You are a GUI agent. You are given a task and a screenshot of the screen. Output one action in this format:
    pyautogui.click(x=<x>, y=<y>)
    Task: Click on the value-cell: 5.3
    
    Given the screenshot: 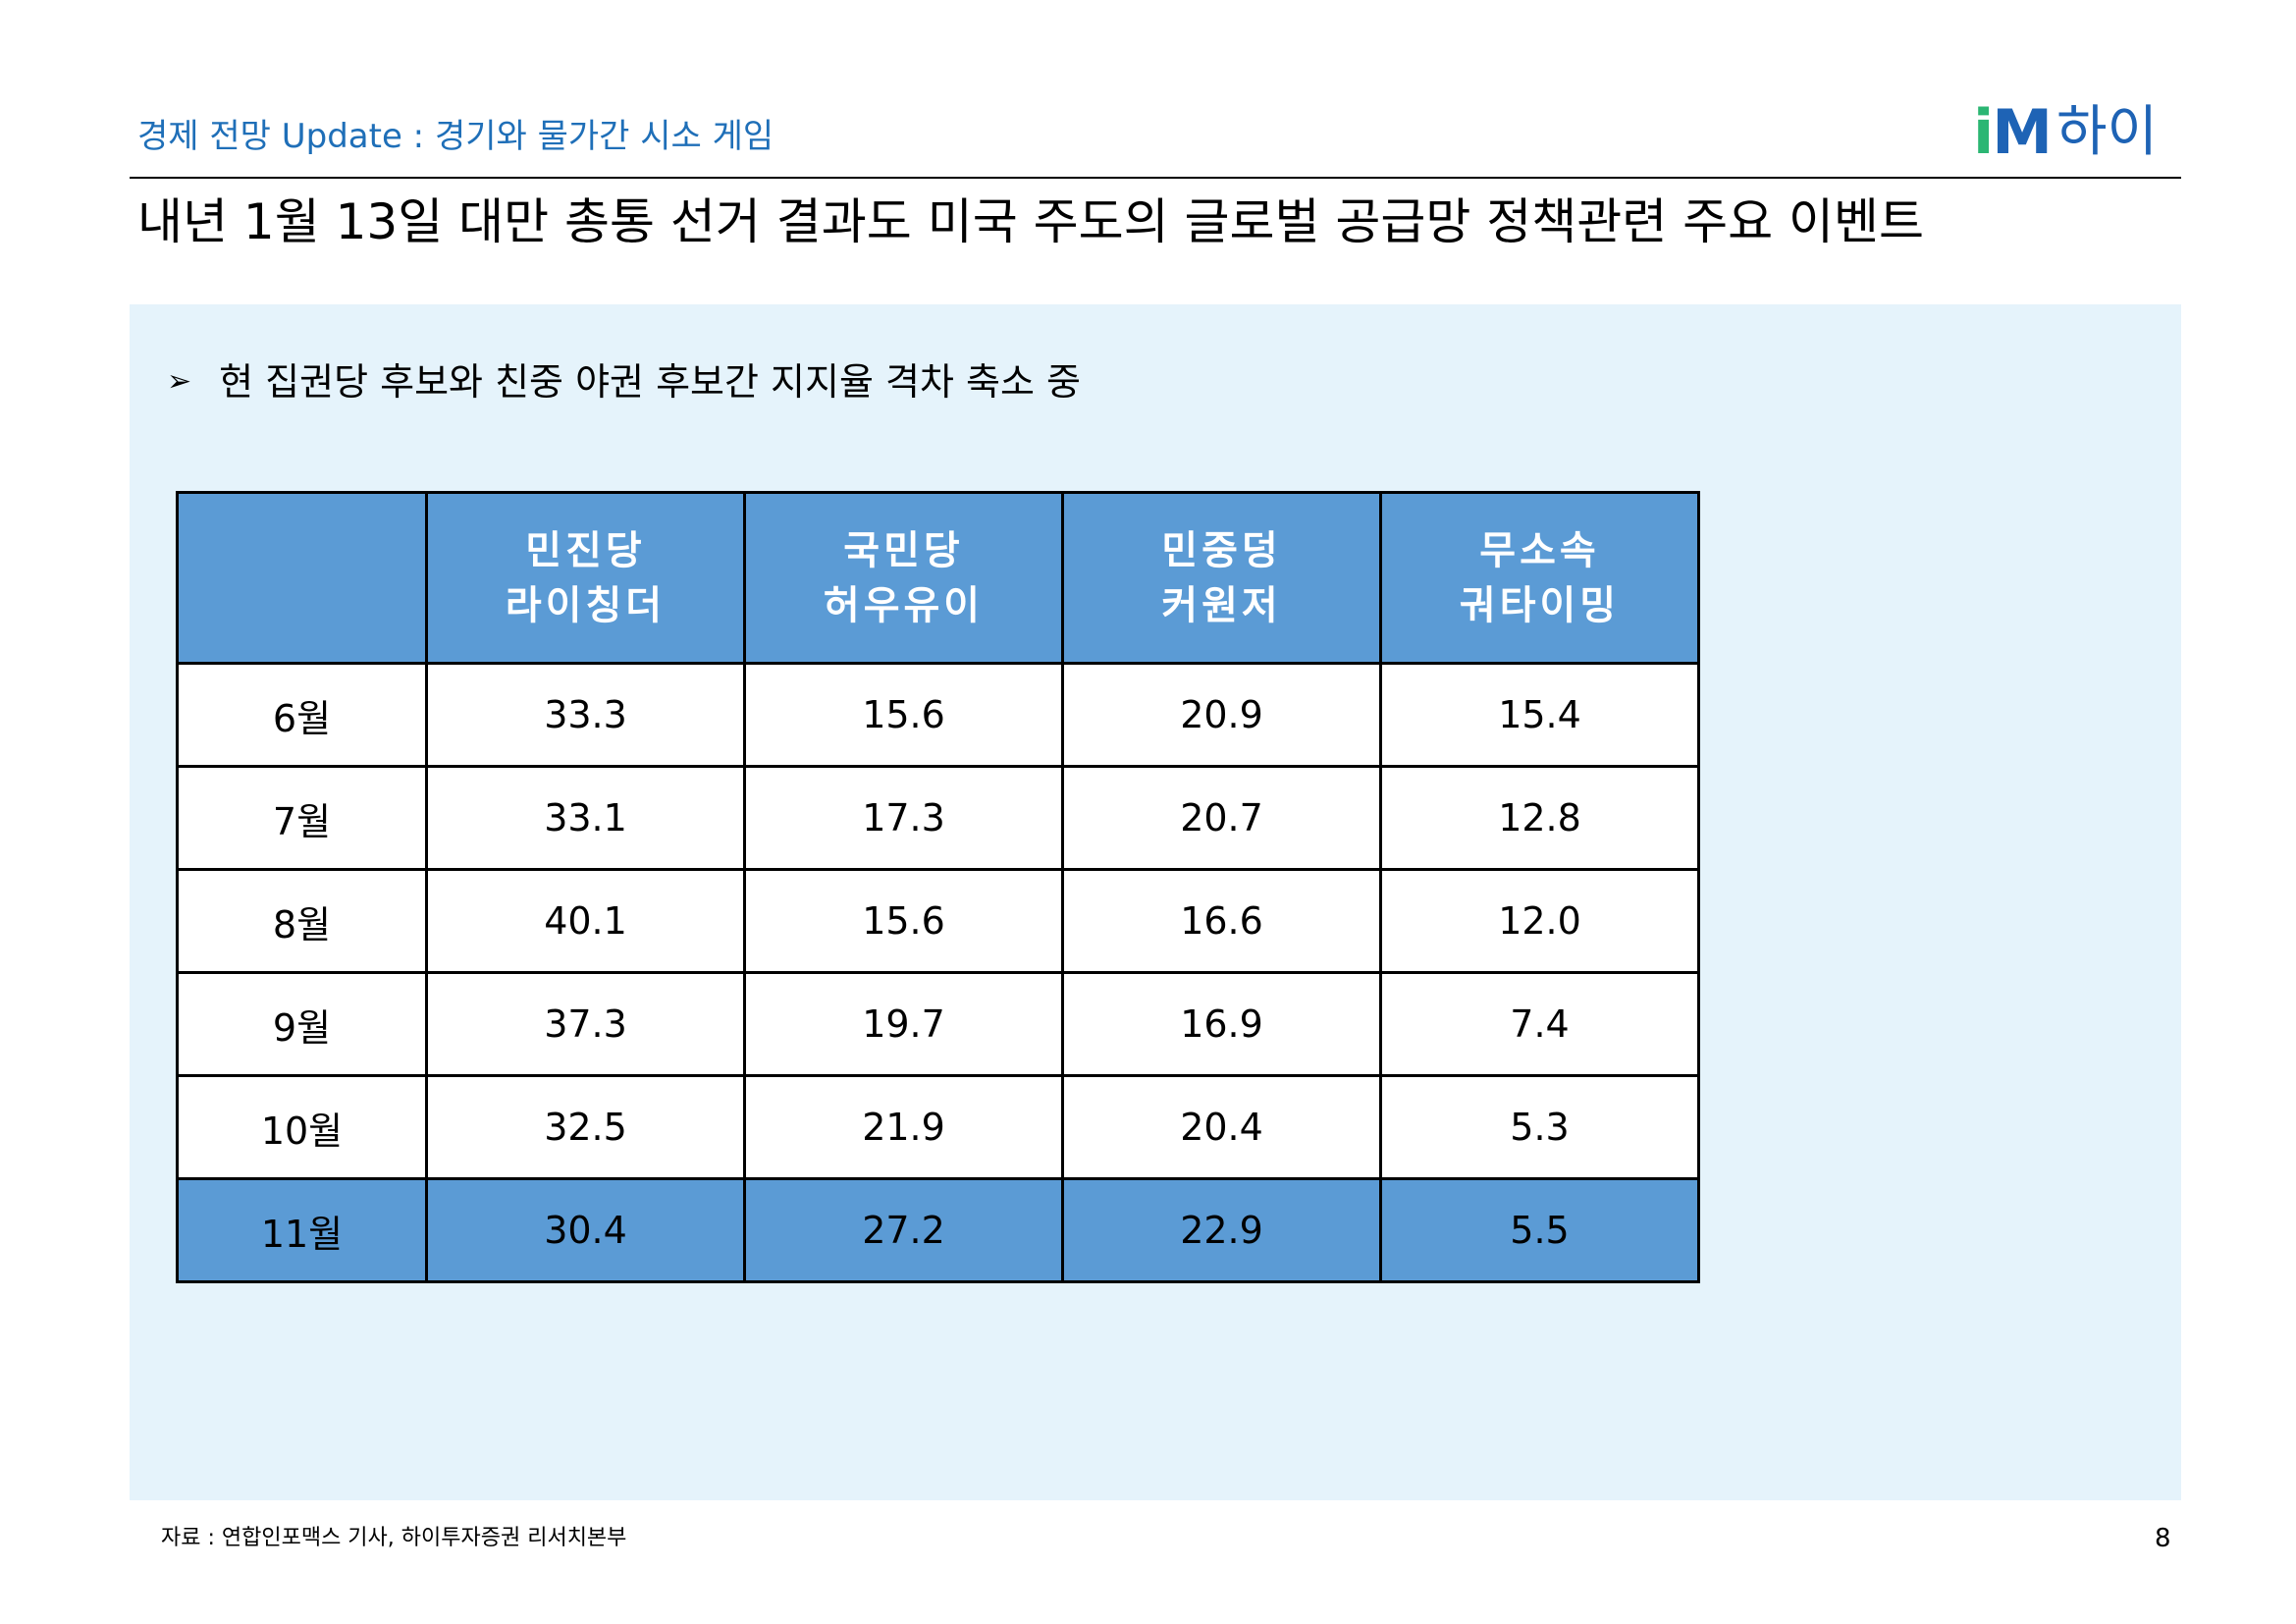 What is the action you would take?
    pyautogui.click(x=1540, y=1127)
    